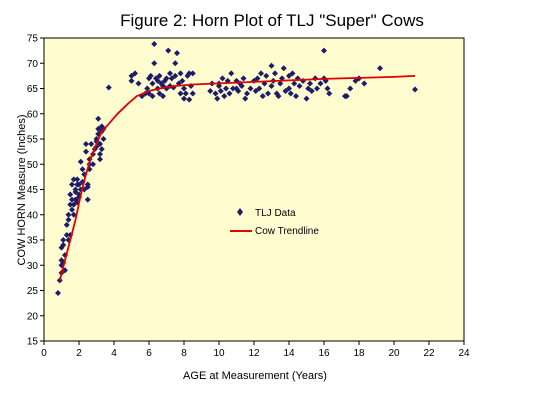 The image size is (539, 405). What do you see at coordinates (33, 342) in the screenshot?
I see `y-tick-label: 15` at bounding box center [33, 342].